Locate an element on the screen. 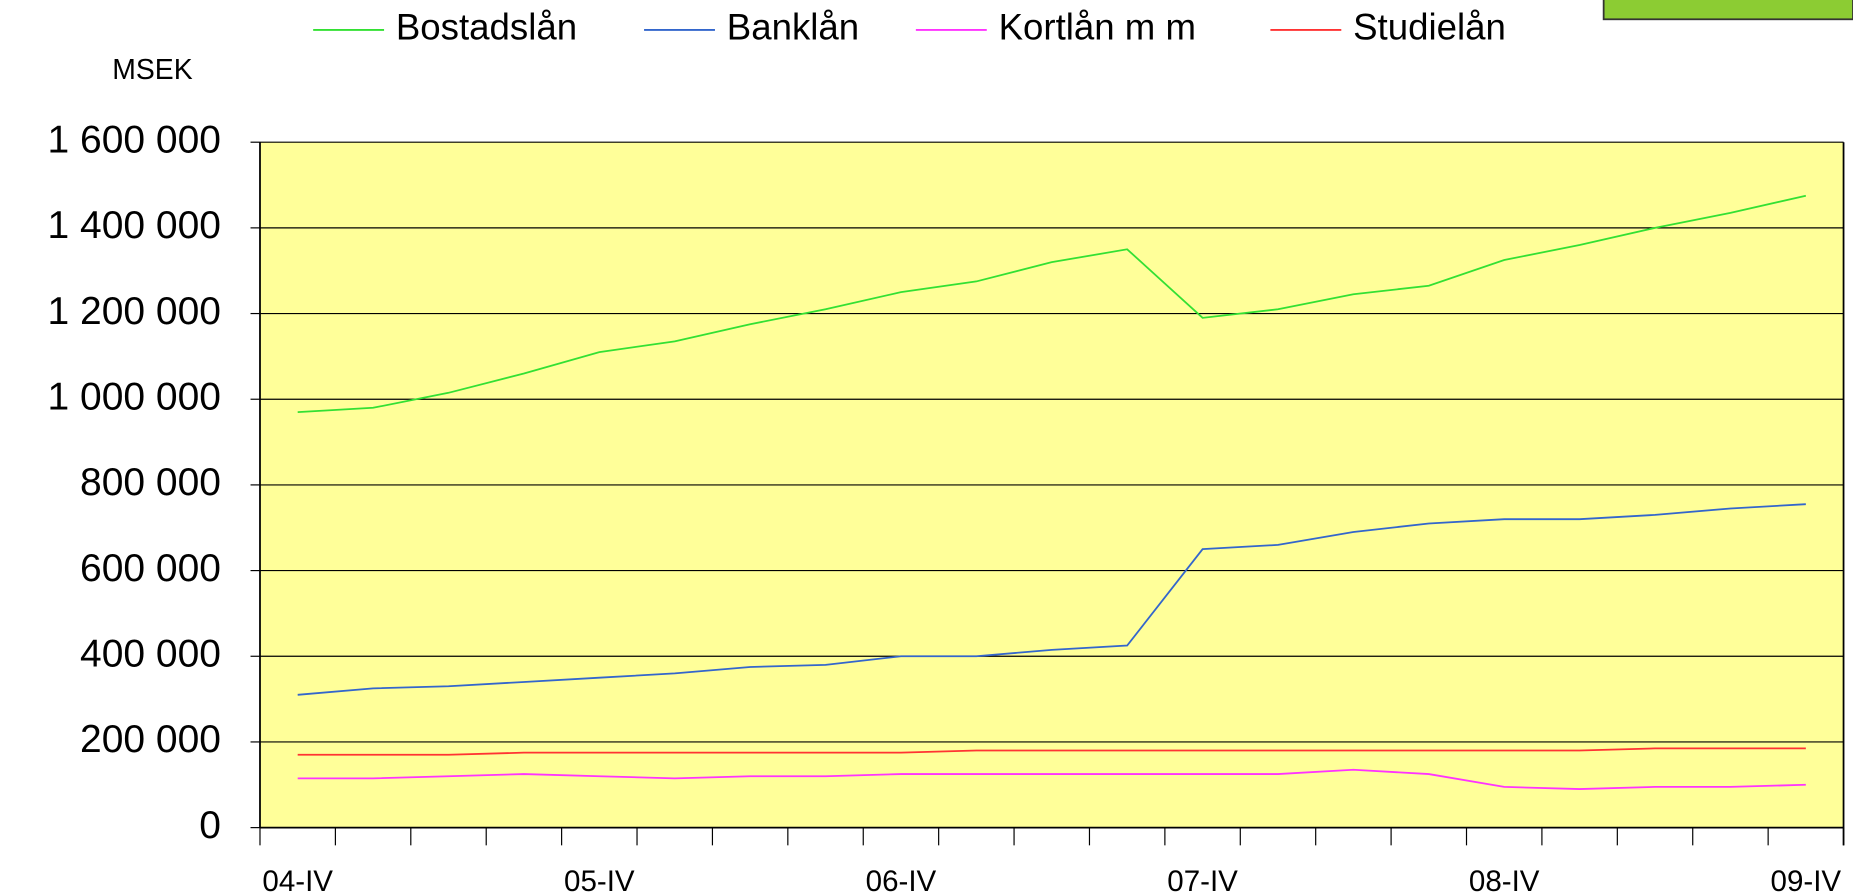  y-tick-label: 200 000 is located at coordinates (150, 739).